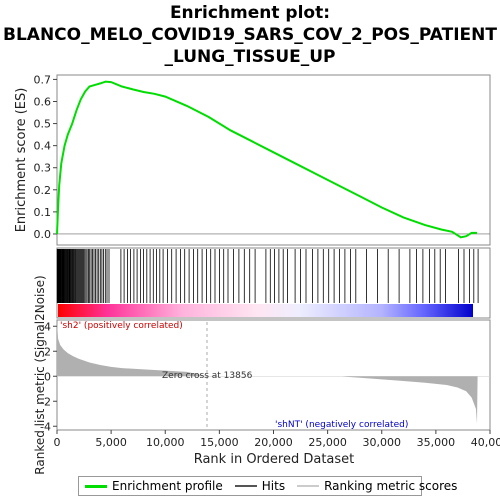  Describe the element at coordinates (96, 486) in the screenshot. I see `legend-swatch-profile` at that location.